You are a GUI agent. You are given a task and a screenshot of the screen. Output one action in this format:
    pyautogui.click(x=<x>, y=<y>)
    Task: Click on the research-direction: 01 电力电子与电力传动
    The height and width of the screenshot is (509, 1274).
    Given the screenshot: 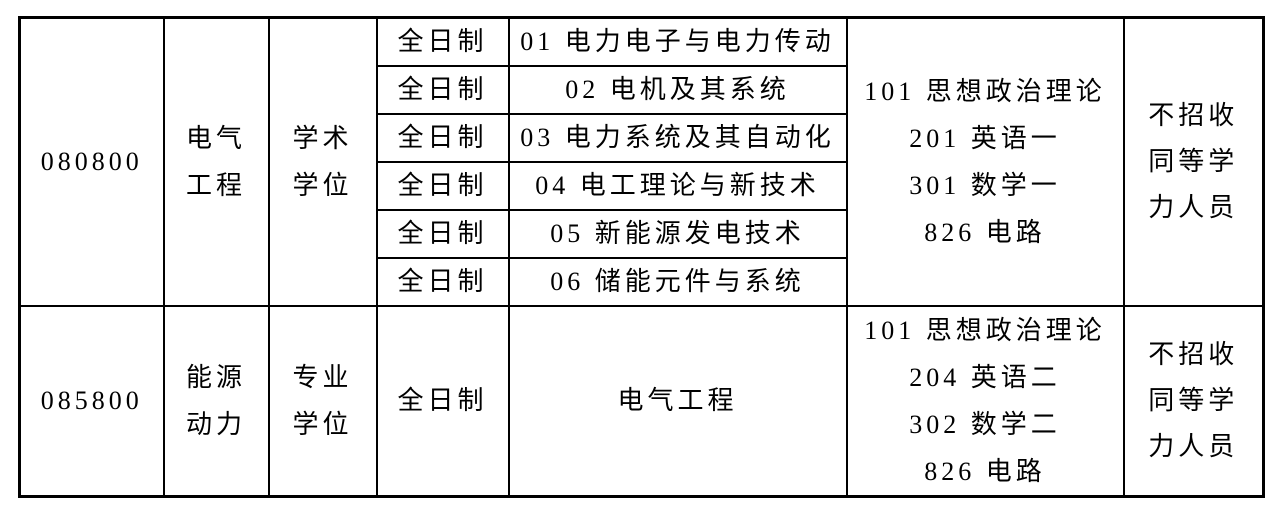 What is the action you would take?
    pyautogui.click(x=677, y=41)
    